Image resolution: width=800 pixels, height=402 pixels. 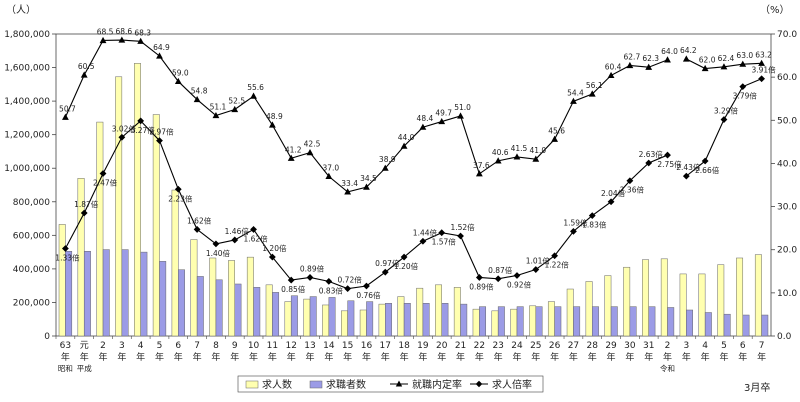 What do you see at coordinates (293, 289) in the screenshot?
I see `offer-ratio-label: 0.85倍` at bounding box center [293, 289].